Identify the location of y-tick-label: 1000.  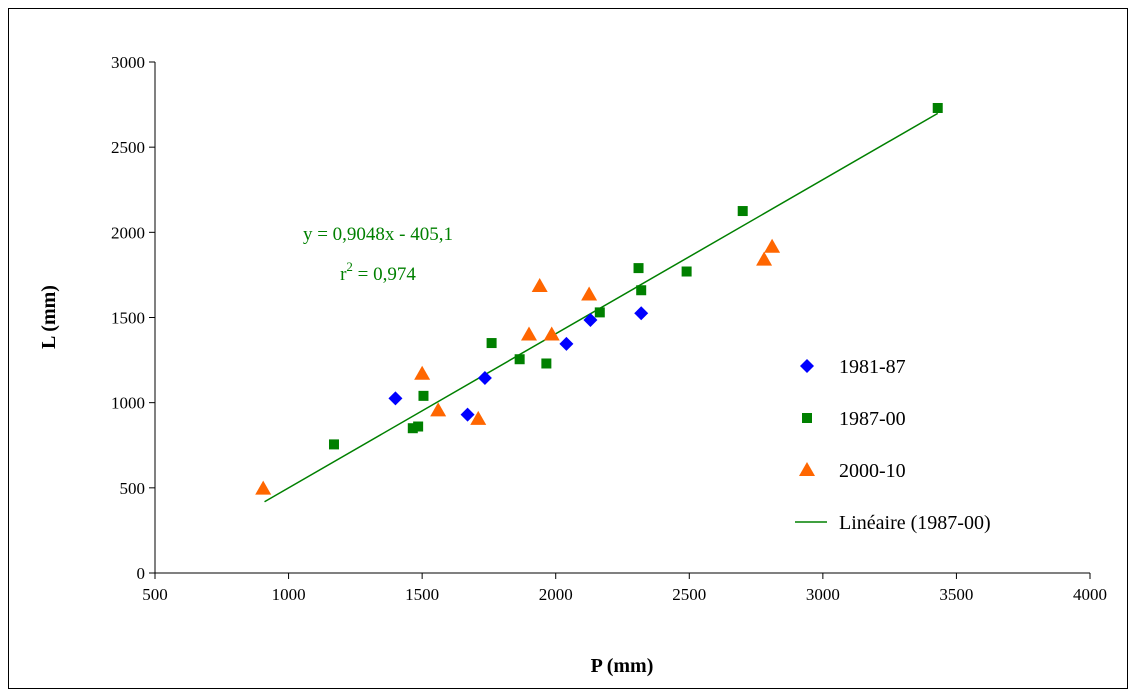
(128, 403).